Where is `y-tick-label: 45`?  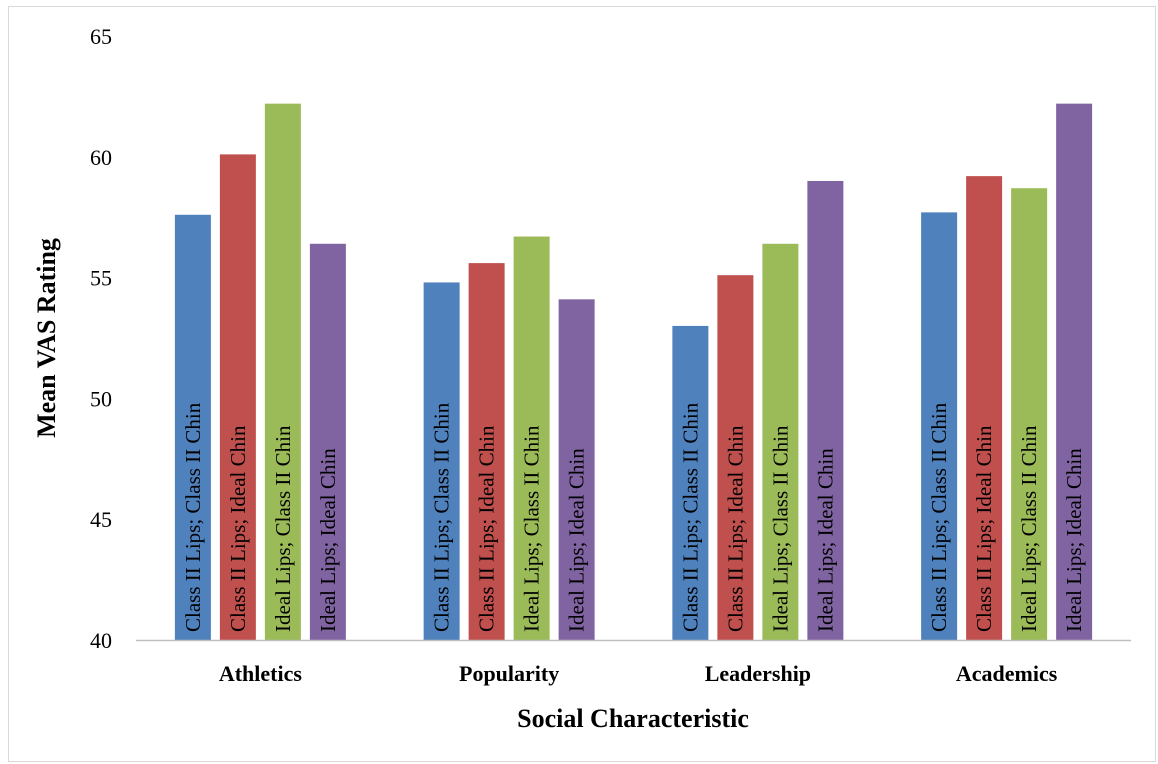
y-tick-label: 45 is located at coordinates (101, 519).